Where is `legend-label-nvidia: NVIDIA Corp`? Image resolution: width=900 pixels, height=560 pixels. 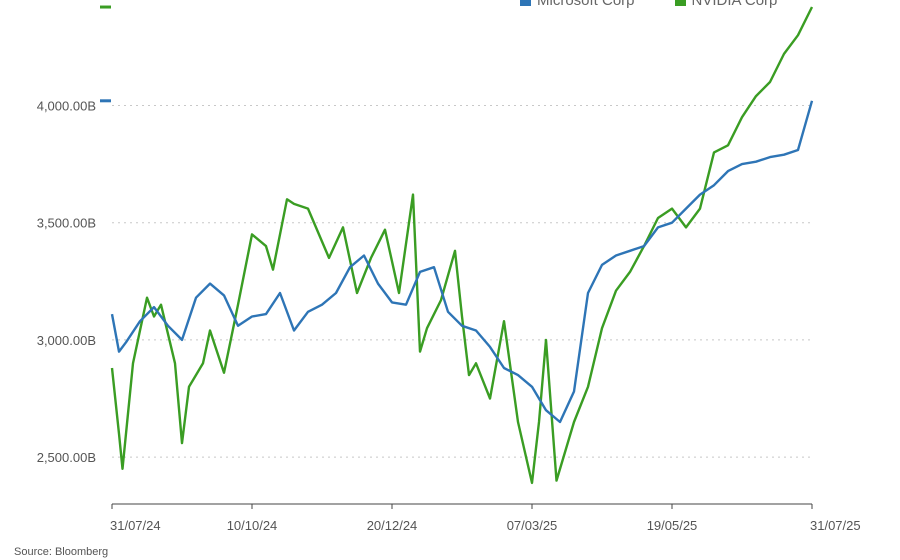
legend-label-nvidia: NVIDIA Corp is located at coordinates (734, 4).